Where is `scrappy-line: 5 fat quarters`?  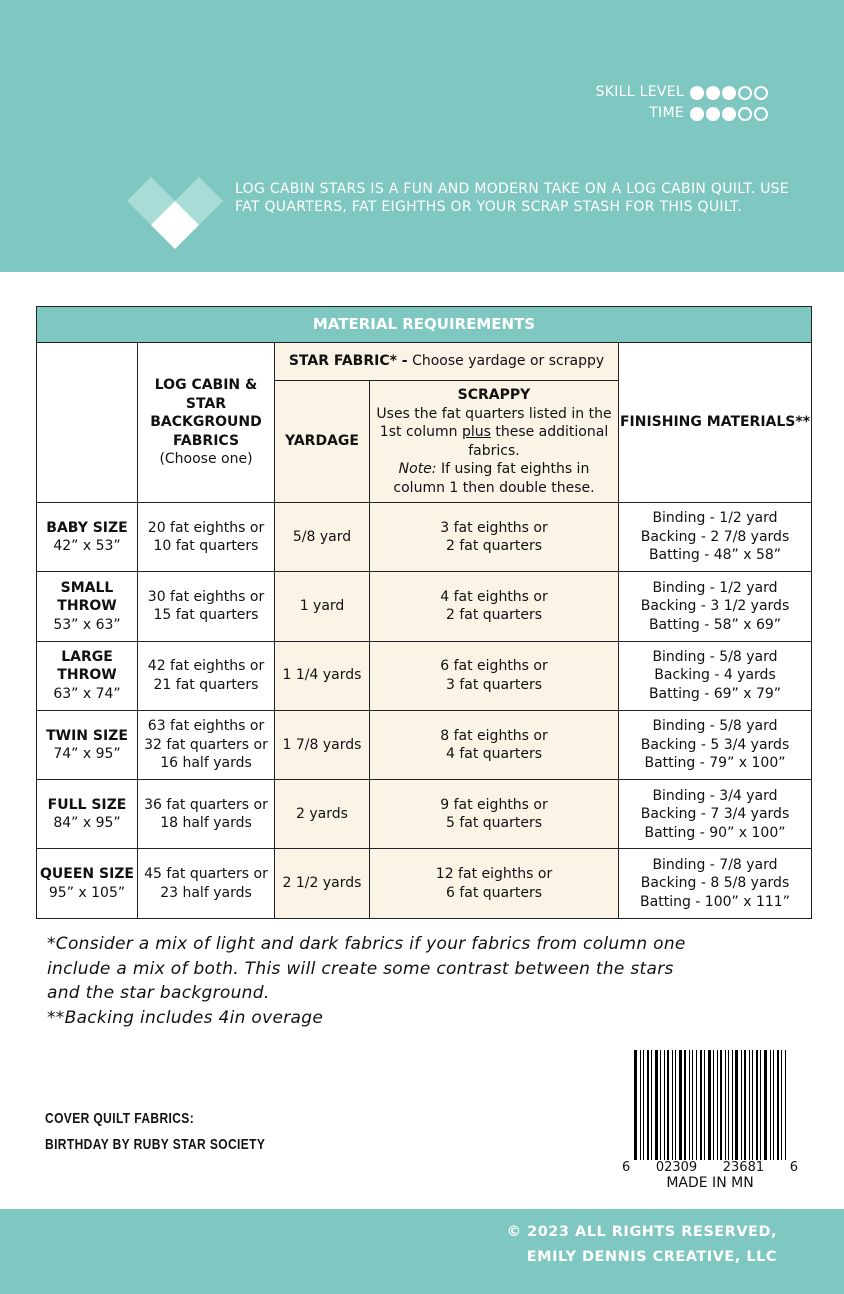 scrappy-line: 5 fat quarters is located at coordinates (494, 823).